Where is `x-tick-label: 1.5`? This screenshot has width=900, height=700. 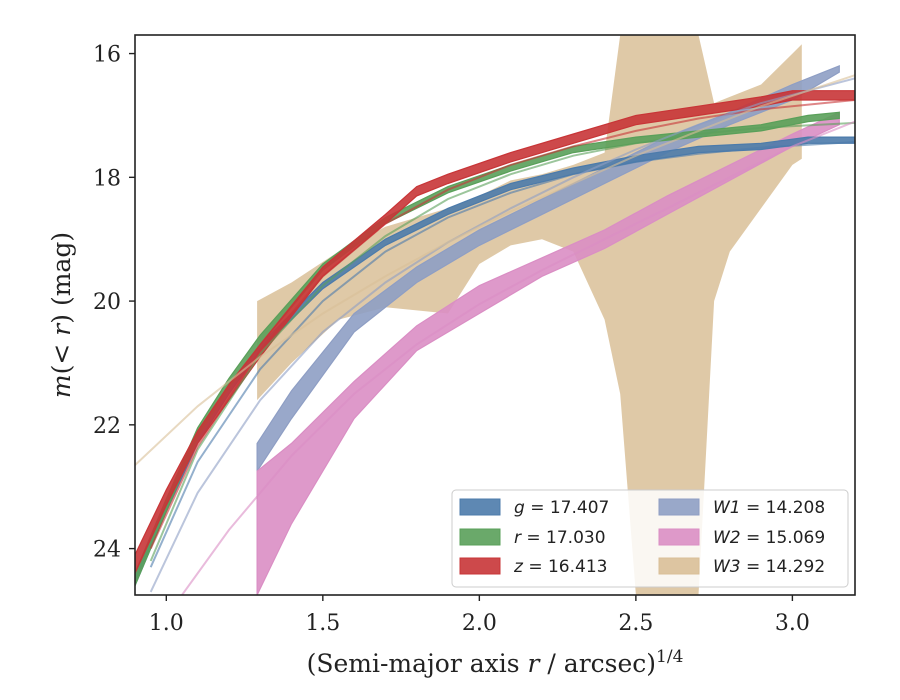
x-tick-label: 1.5 is located at coordinates (322, 623).